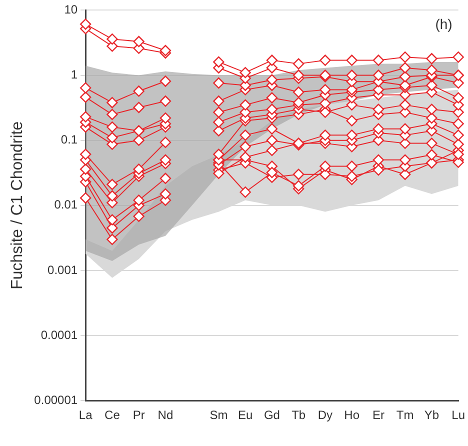 The width and height of the screenshot is (468, 446). What do you see at coordinates (138, 415) in the screenshot?
I see `x-tick-label: Pr` at bounding box center [138, 415].